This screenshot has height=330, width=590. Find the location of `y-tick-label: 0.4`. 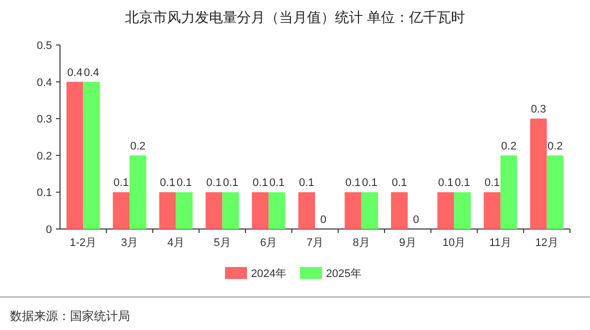

y-tick-label: 0.4 is located at coordinates (44, 82).